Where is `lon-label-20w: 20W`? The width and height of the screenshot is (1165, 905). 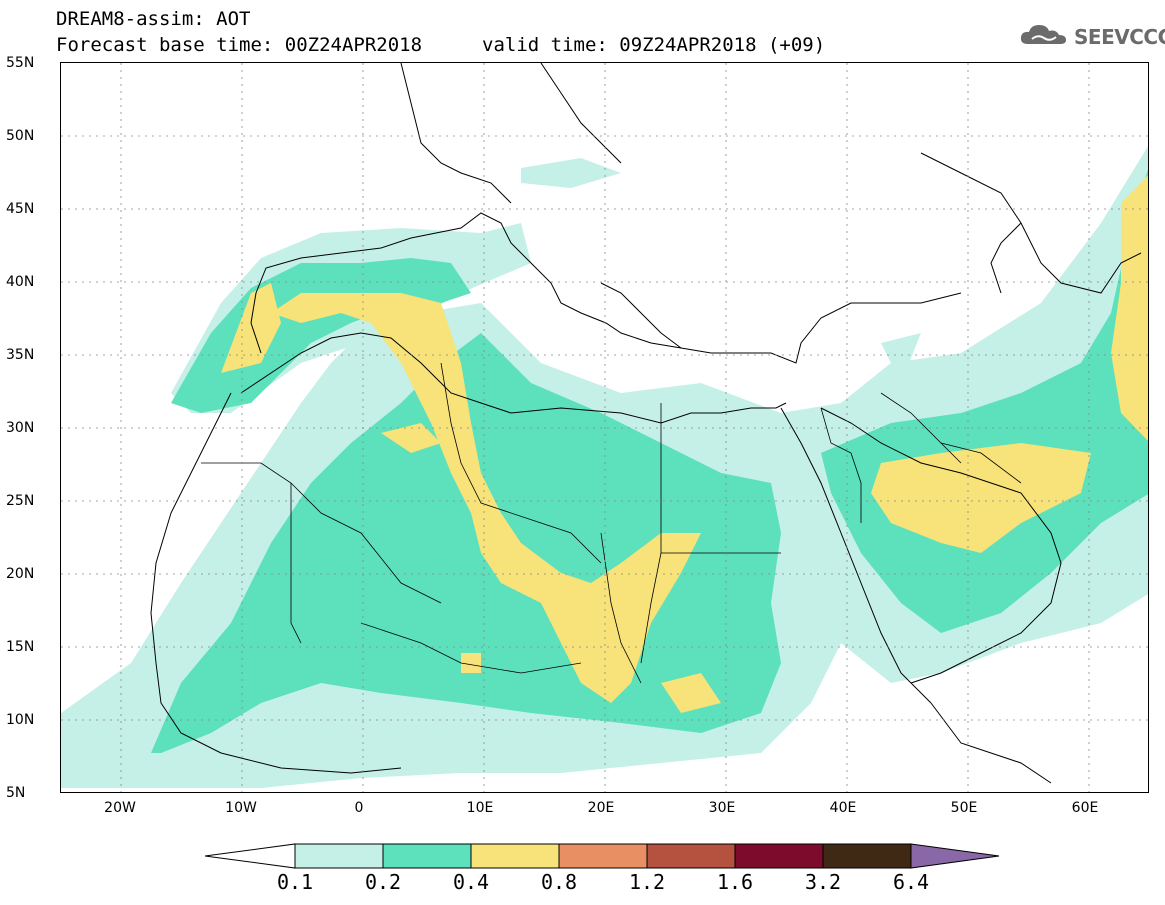 lon-label-20w: 20W is located at coordinates (120, 808).